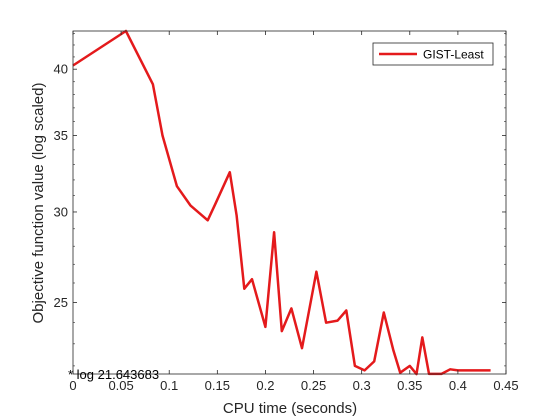  I want to click on x-tick-label-5: 0.25, so click(313, 385).